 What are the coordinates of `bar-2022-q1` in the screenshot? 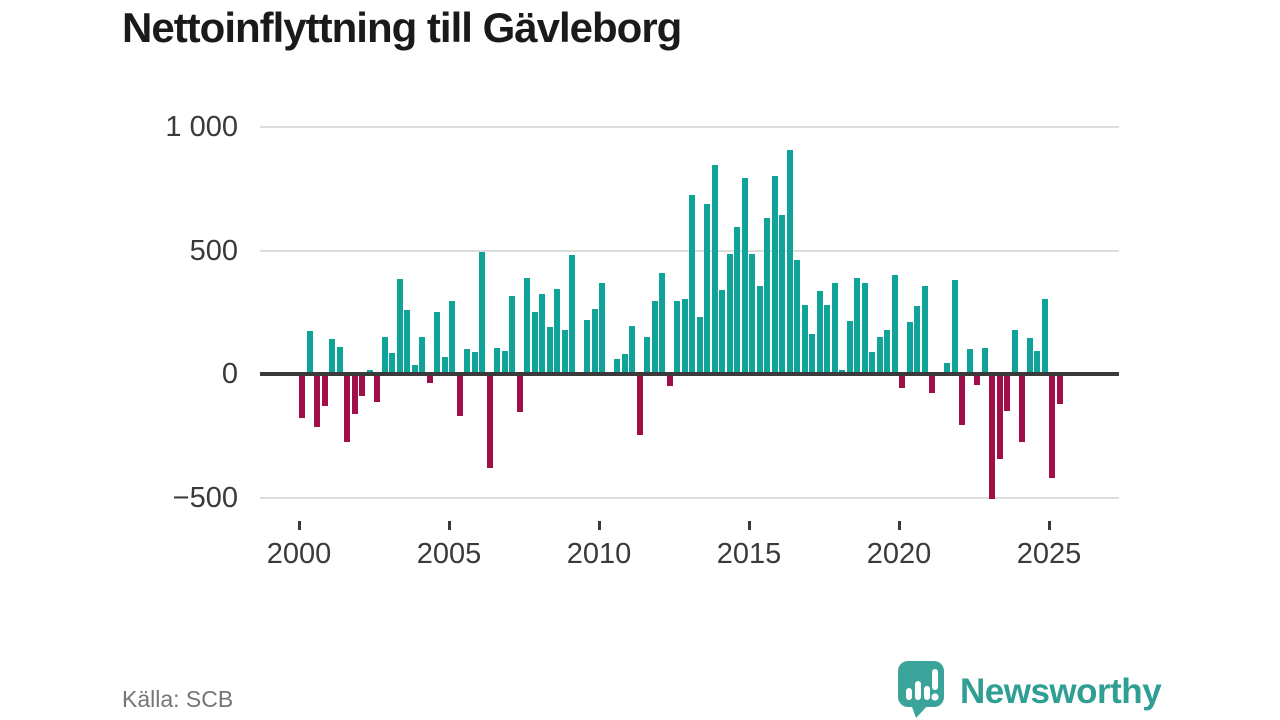 It's located at (962, 399).